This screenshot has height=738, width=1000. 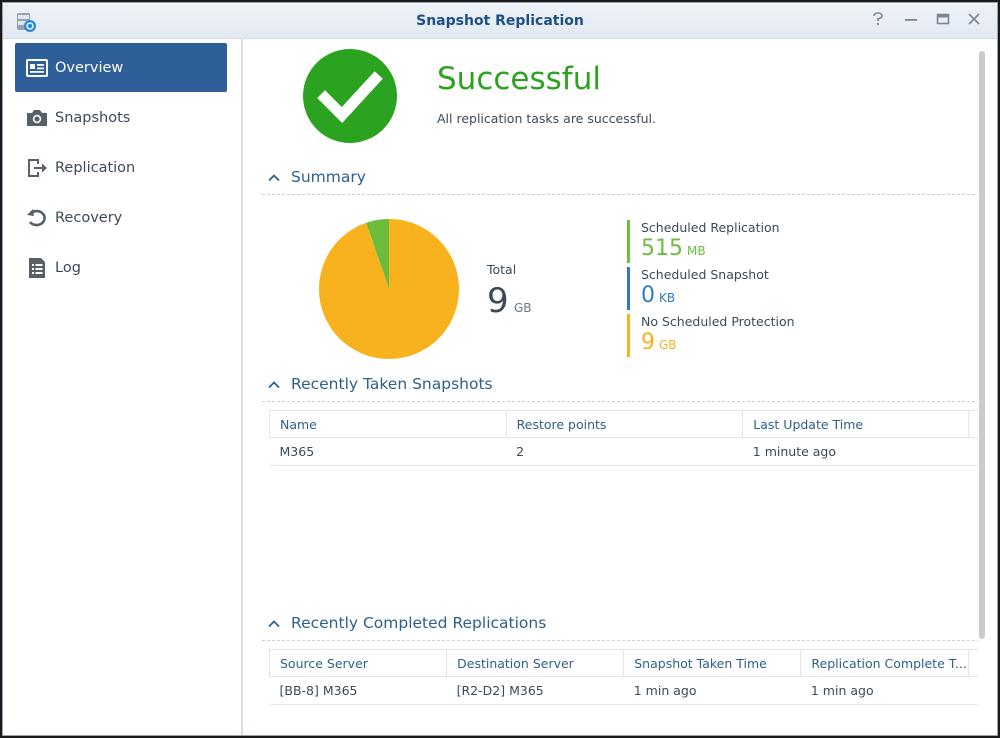 I want to click on pie-slice-no-scheduled-protection, so click(x=389, y=289).